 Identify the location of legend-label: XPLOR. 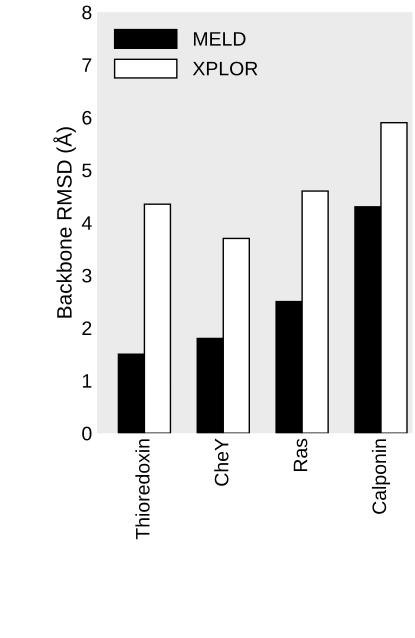
(225, 69).